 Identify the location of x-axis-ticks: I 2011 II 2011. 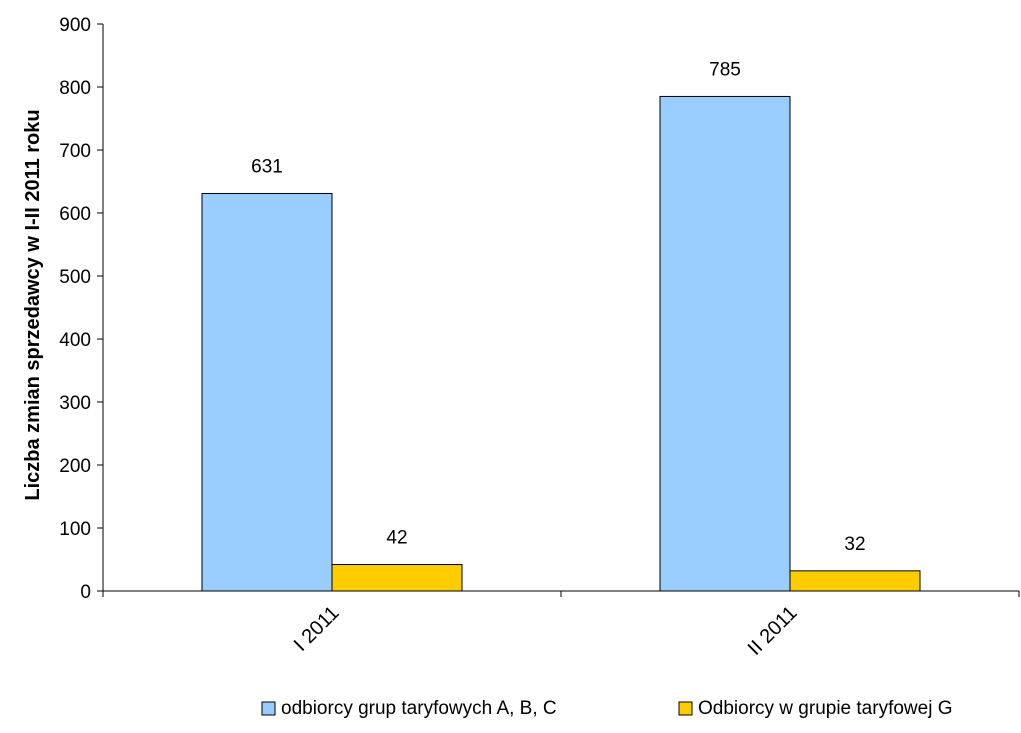
(561, 625).